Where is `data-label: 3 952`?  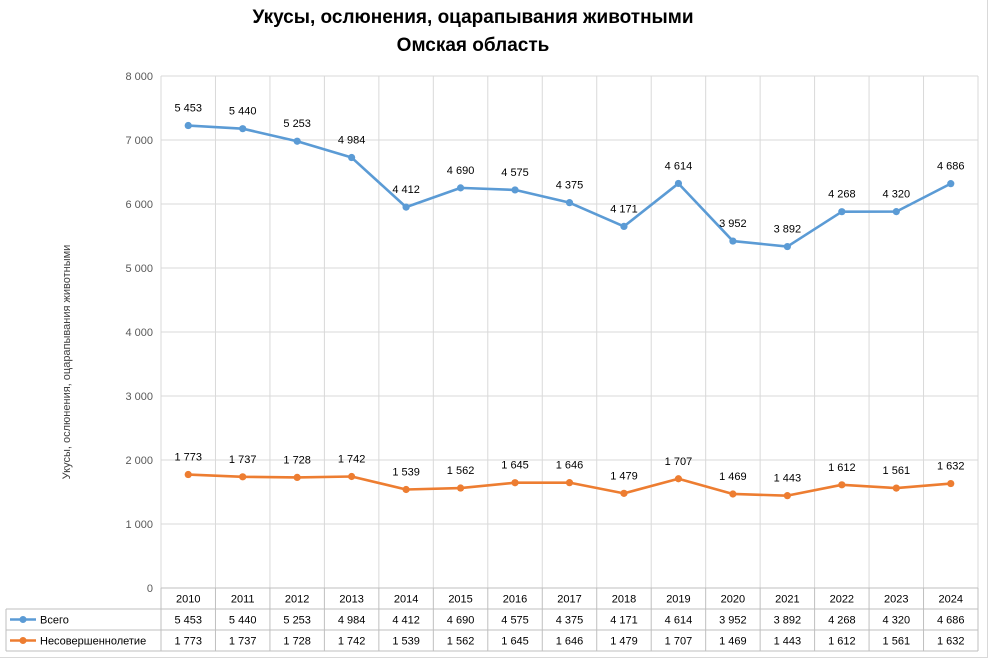
data-label: 3 952 is located at coordinates (733, 224).